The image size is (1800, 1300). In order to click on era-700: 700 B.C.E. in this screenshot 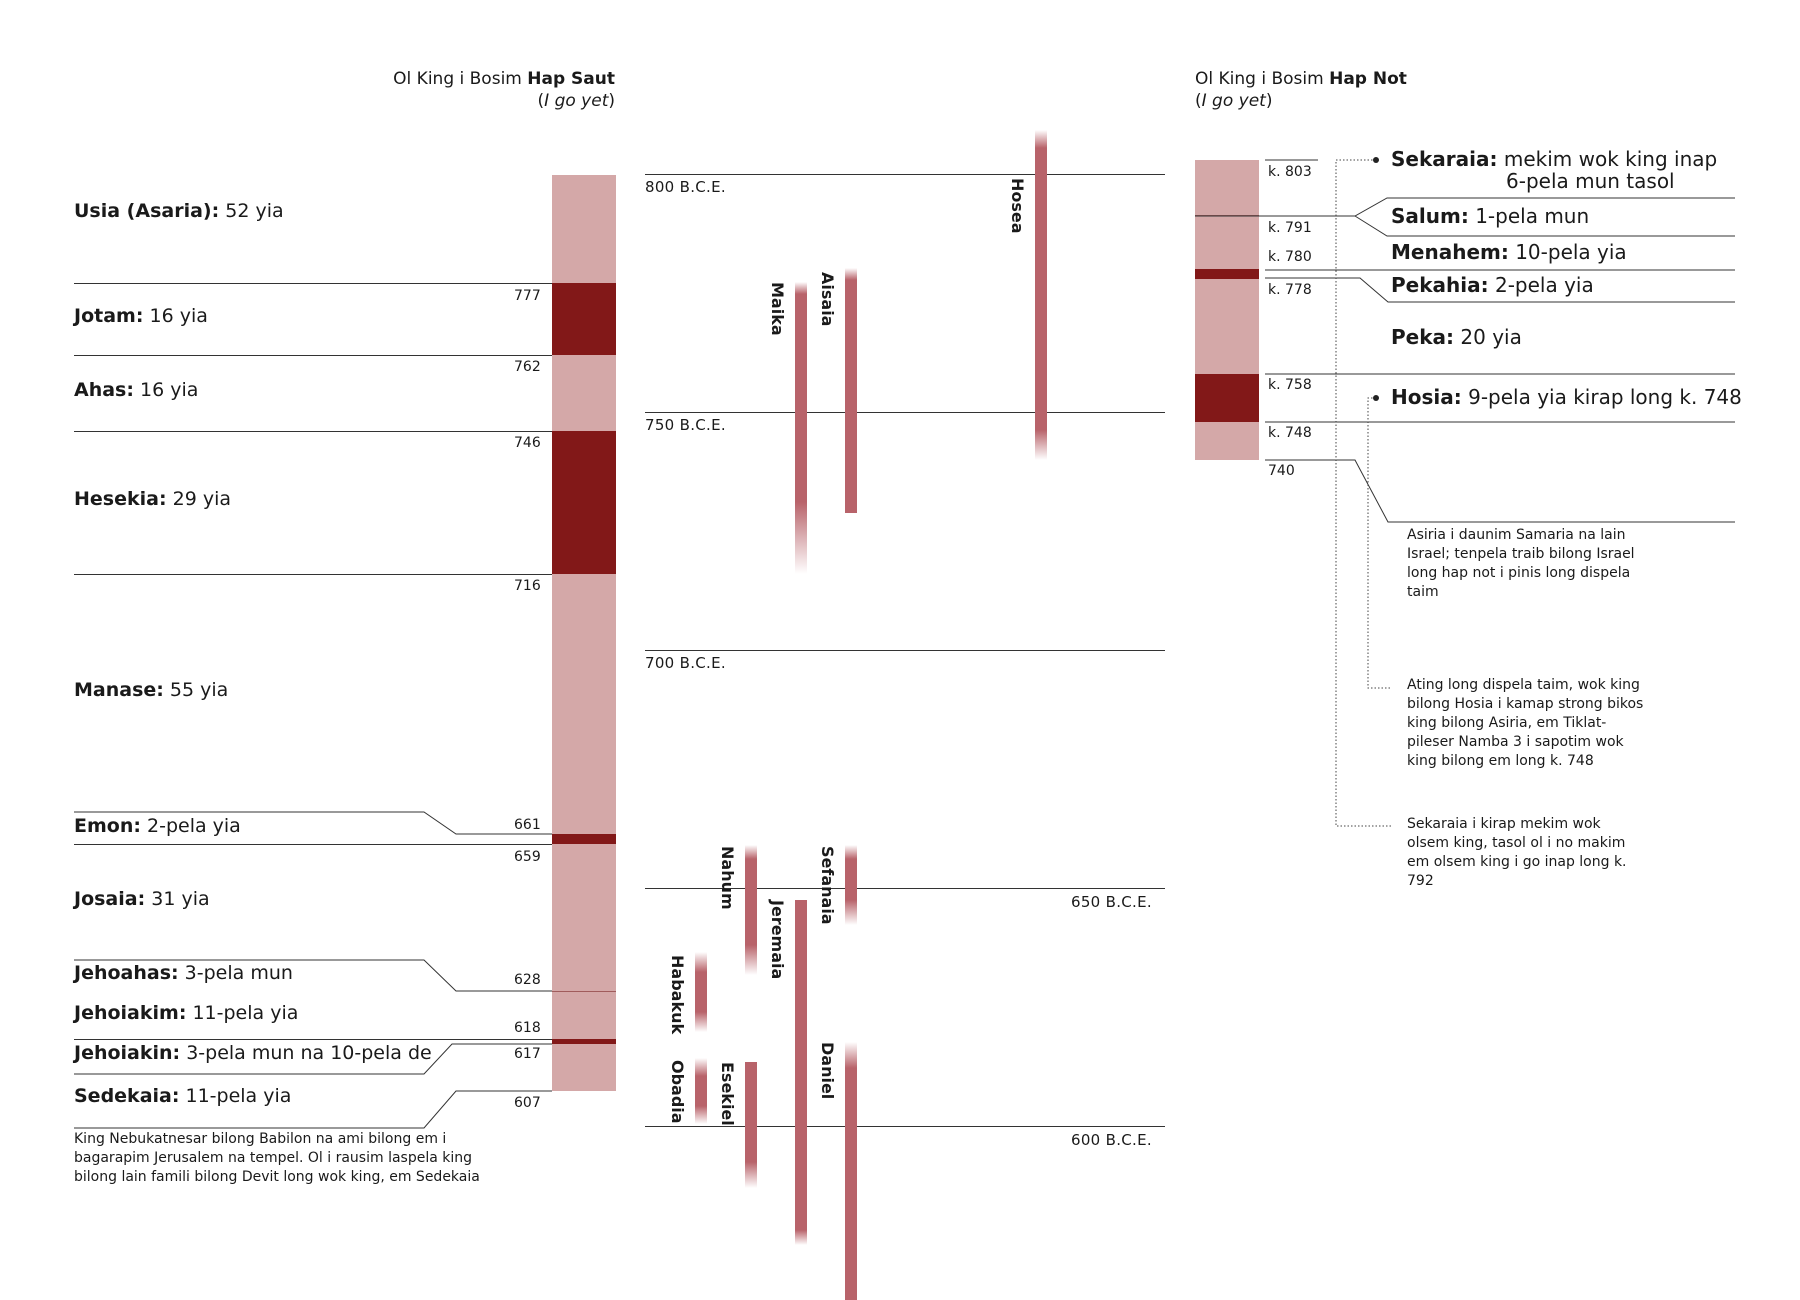, I will do `click(685, 663)`.